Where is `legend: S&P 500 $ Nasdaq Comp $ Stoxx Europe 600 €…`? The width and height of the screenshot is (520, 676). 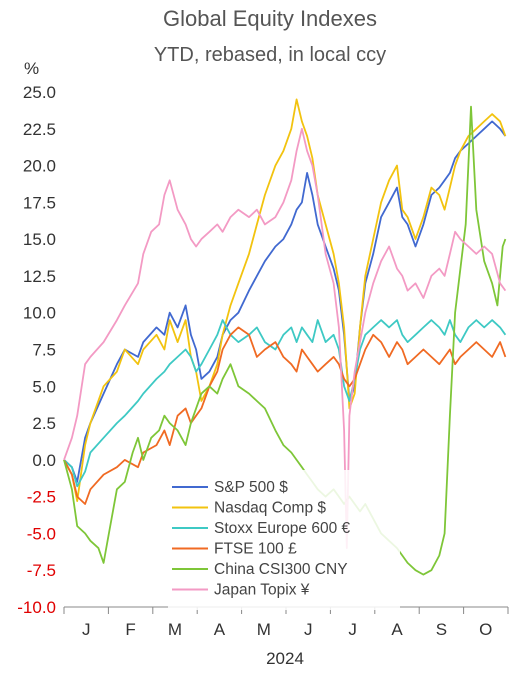
legend: S&P 500 $ Nasdaq Comp $ Stoxx Europe 600 €… is located at coordinates (261, 539).